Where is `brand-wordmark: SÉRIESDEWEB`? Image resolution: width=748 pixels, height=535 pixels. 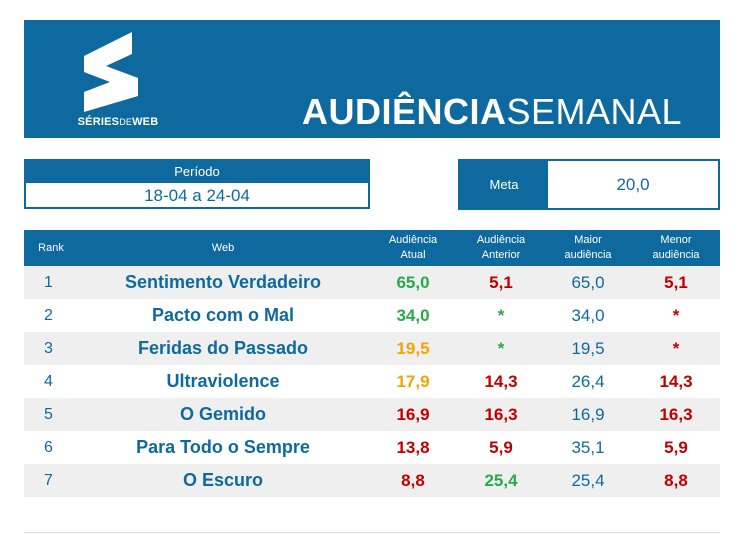 brand-wordmark: SÉRIESDEWEB is located at coordinates (118, 122).